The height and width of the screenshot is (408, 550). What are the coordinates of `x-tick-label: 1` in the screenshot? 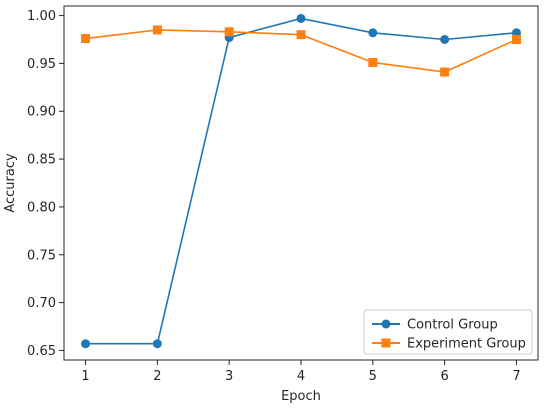 It's located at (85, 376).